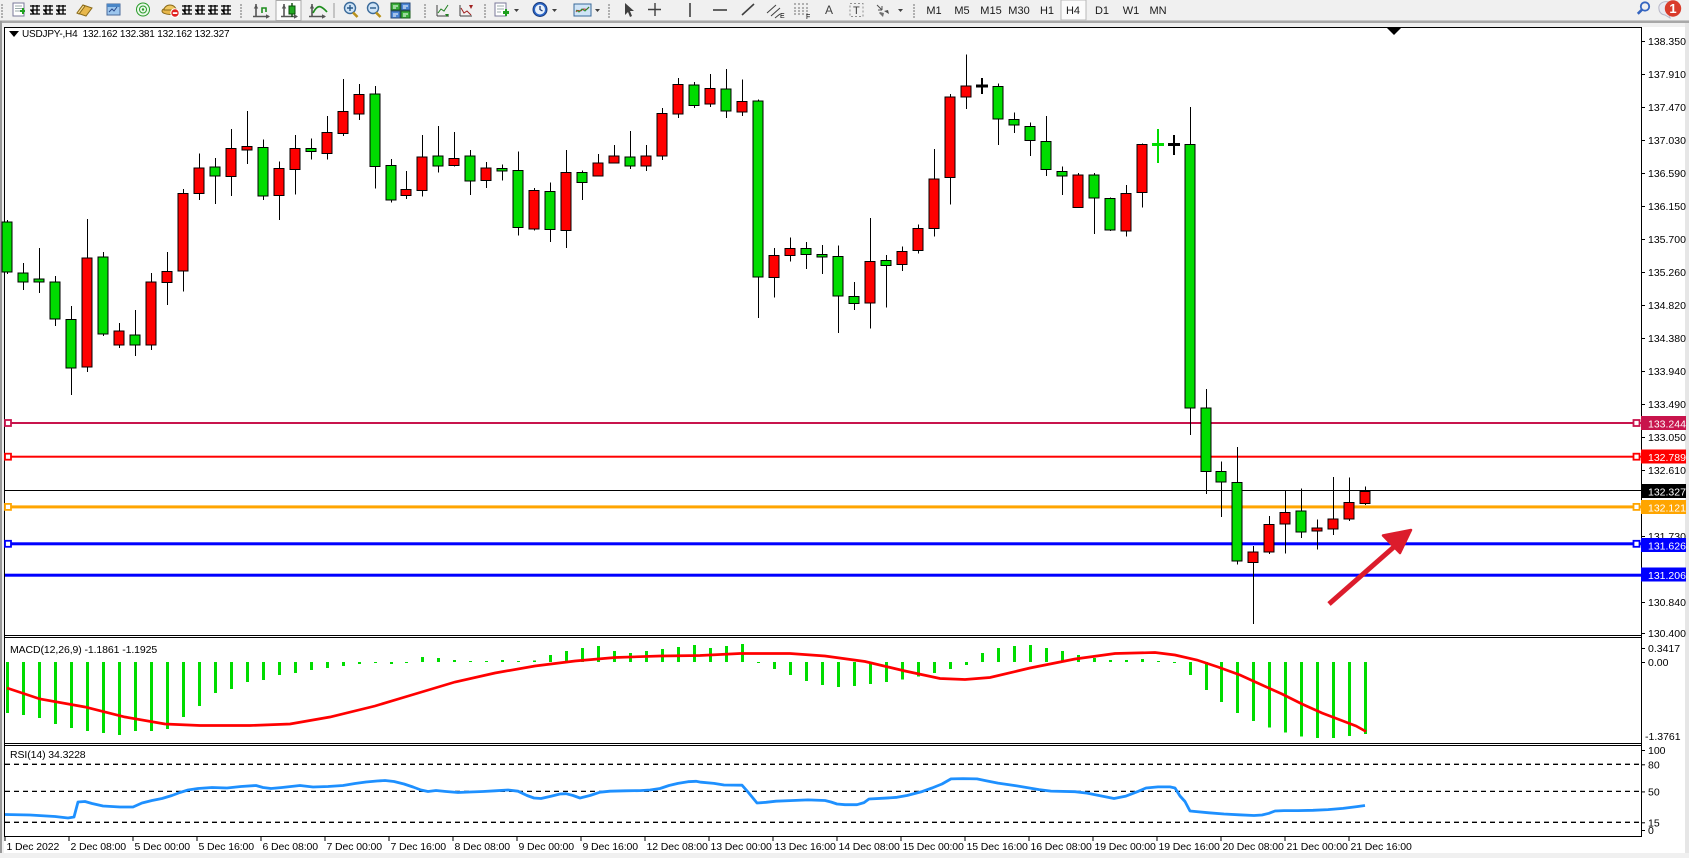 Image resolution: width=1689 pixels, height=858 pixels. I want to click on svg-text: 0.3417, so click(1664, 649).